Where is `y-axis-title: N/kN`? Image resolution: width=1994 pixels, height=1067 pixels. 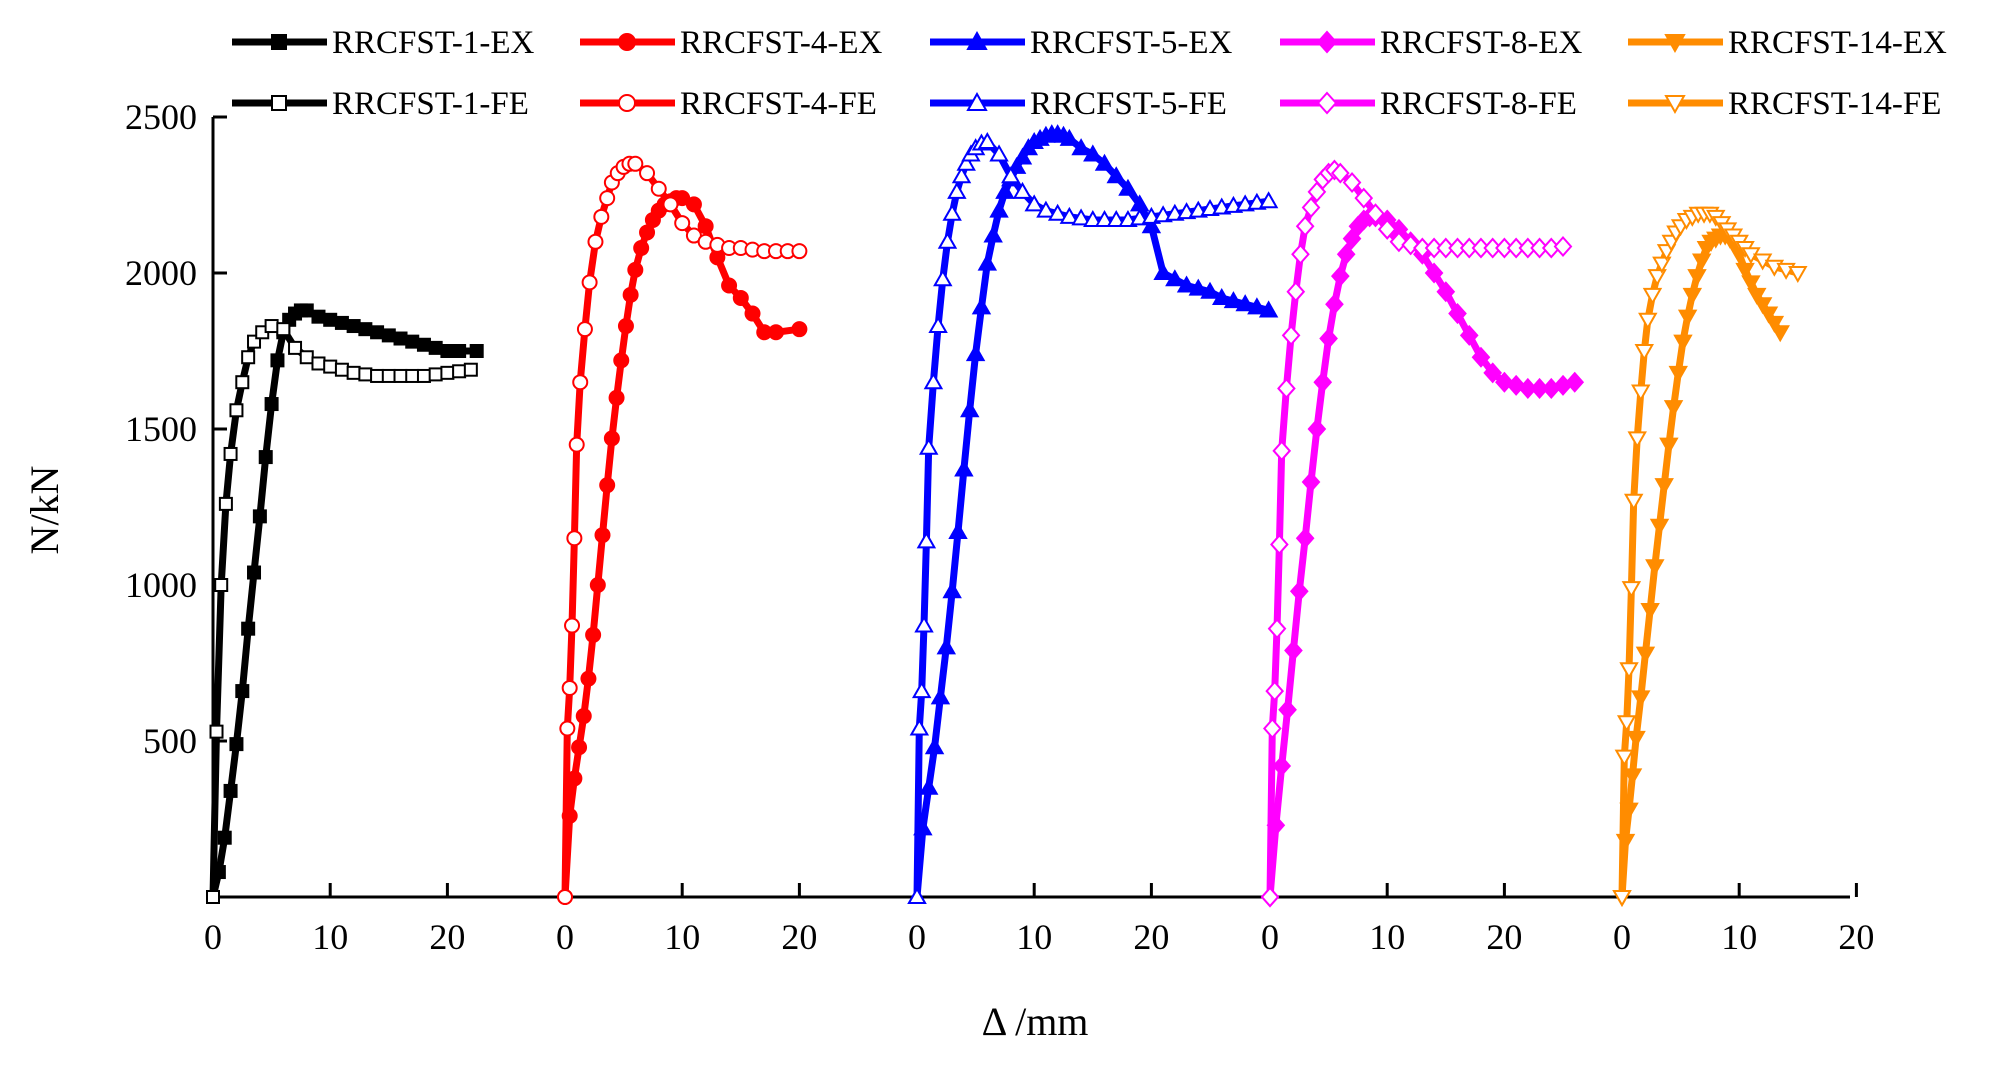 y-axis-title: N/kN is located at coordinates (44, 510).